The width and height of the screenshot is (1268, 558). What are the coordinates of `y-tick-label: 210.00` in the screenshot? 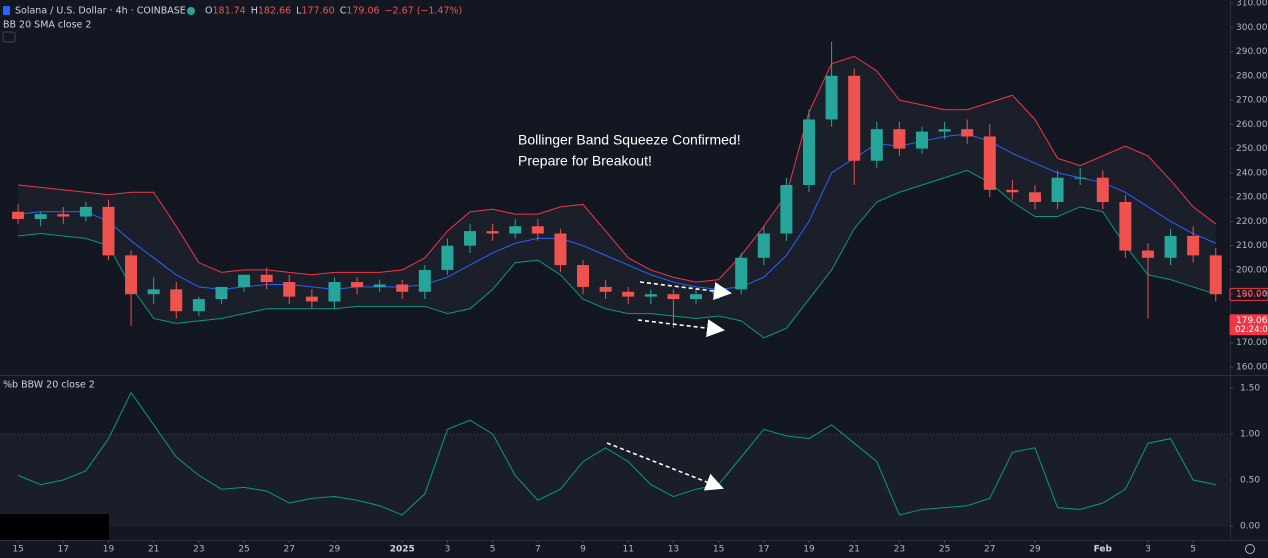 It's located at (1252, 246).